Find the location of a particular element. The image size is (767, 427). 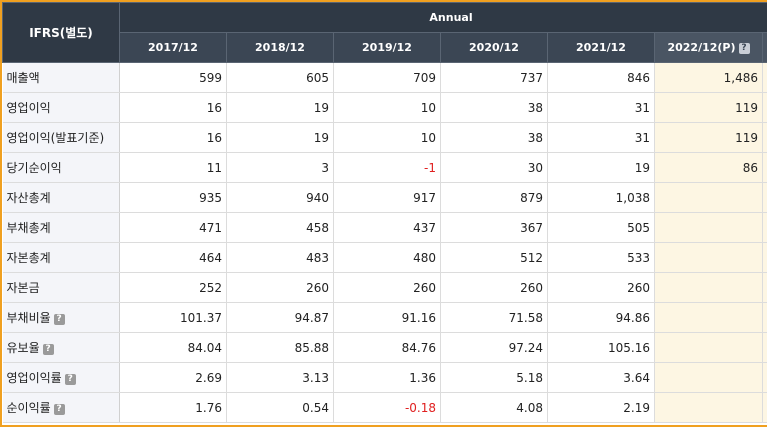

year-header: 2020/12 is located at coordinates (494, 47).